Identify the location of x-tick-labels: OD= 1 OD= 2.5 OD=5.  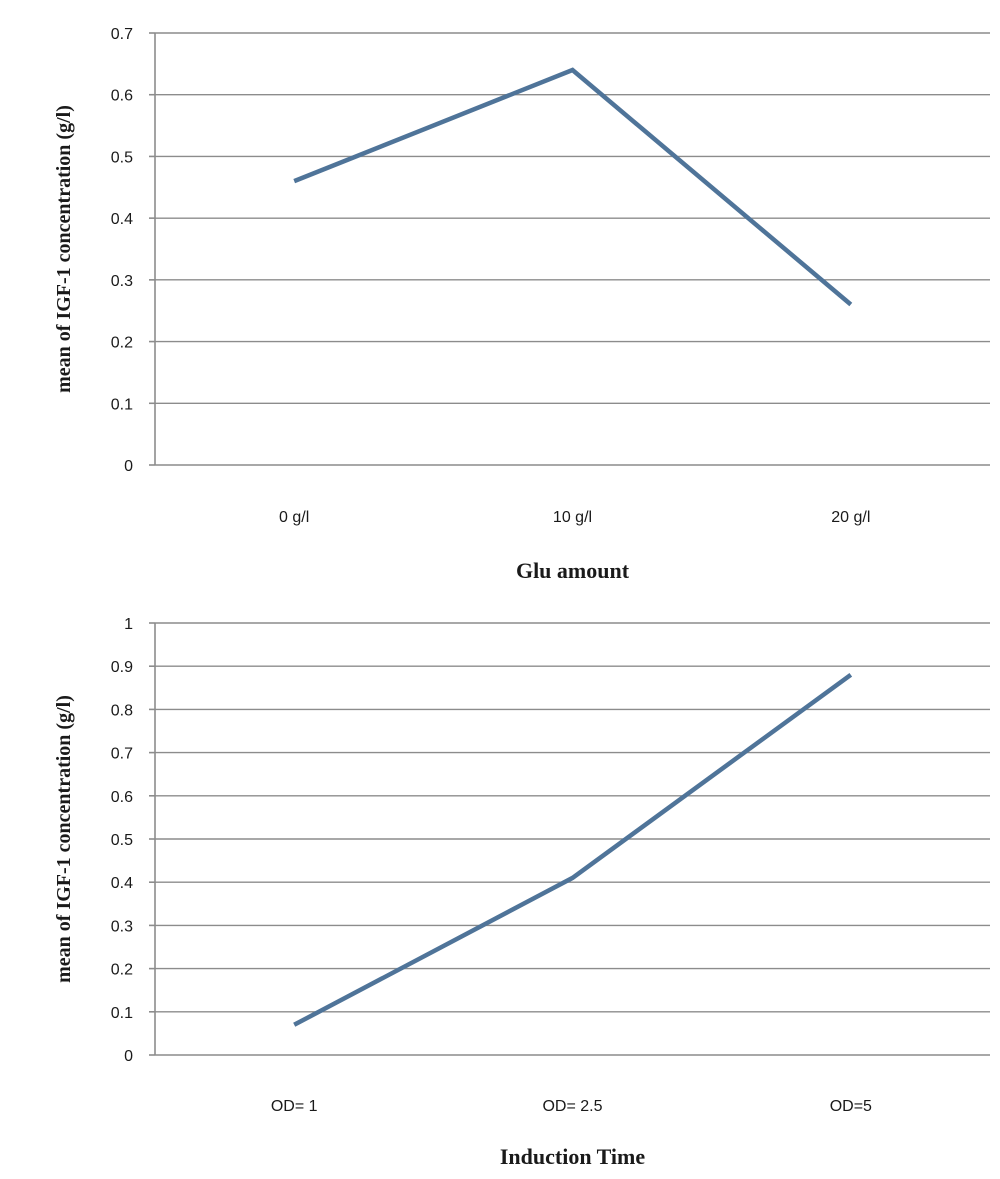
(571, 1106).